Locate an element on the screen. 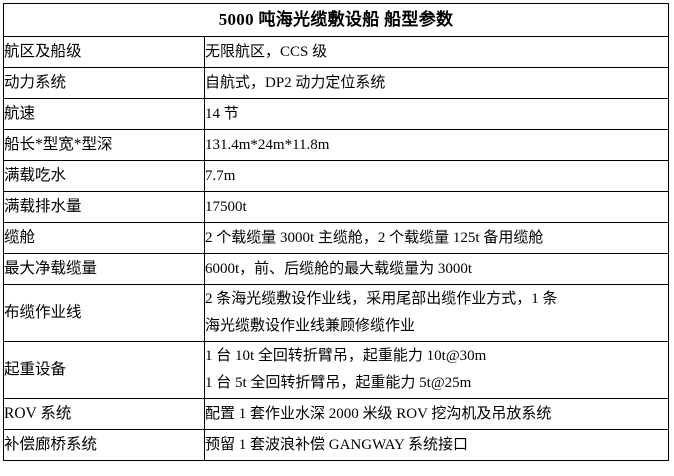  row-value-line: 7.7m is located at coordinates (220, 176).